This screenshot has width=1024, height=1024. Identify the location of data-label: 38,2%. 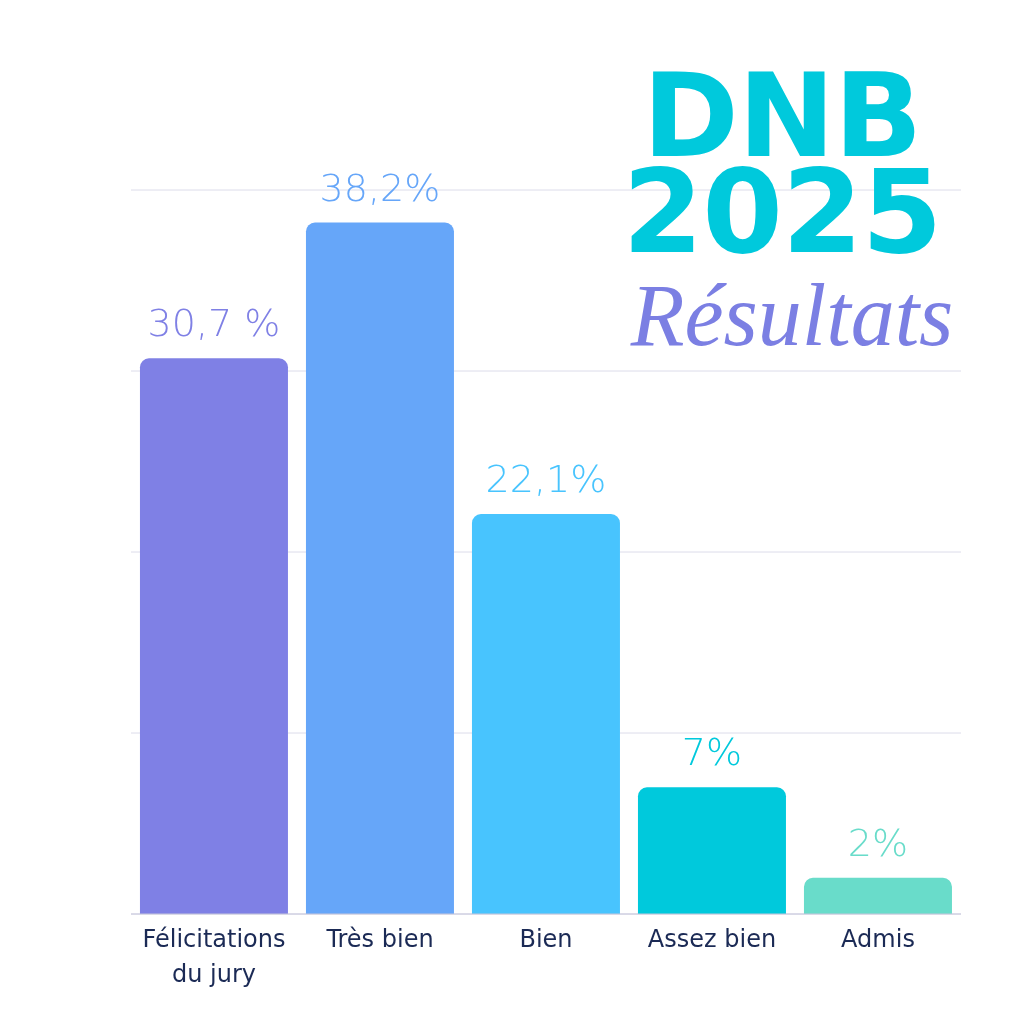
(380, 187).